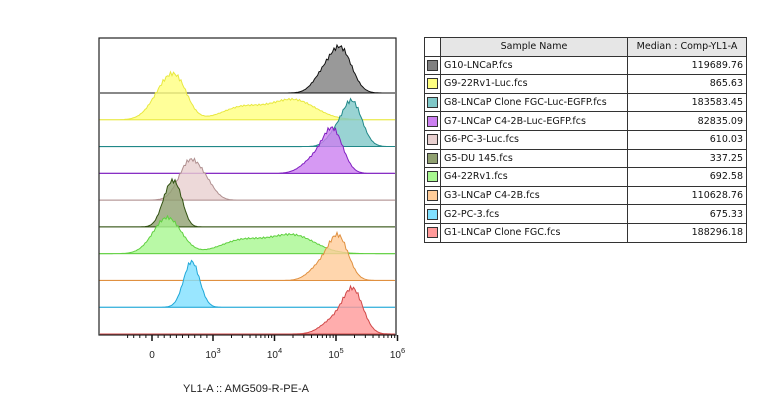 The height and width of the screenshot is (418, 770). I want to click on histogram-g4, so click(247, 234).